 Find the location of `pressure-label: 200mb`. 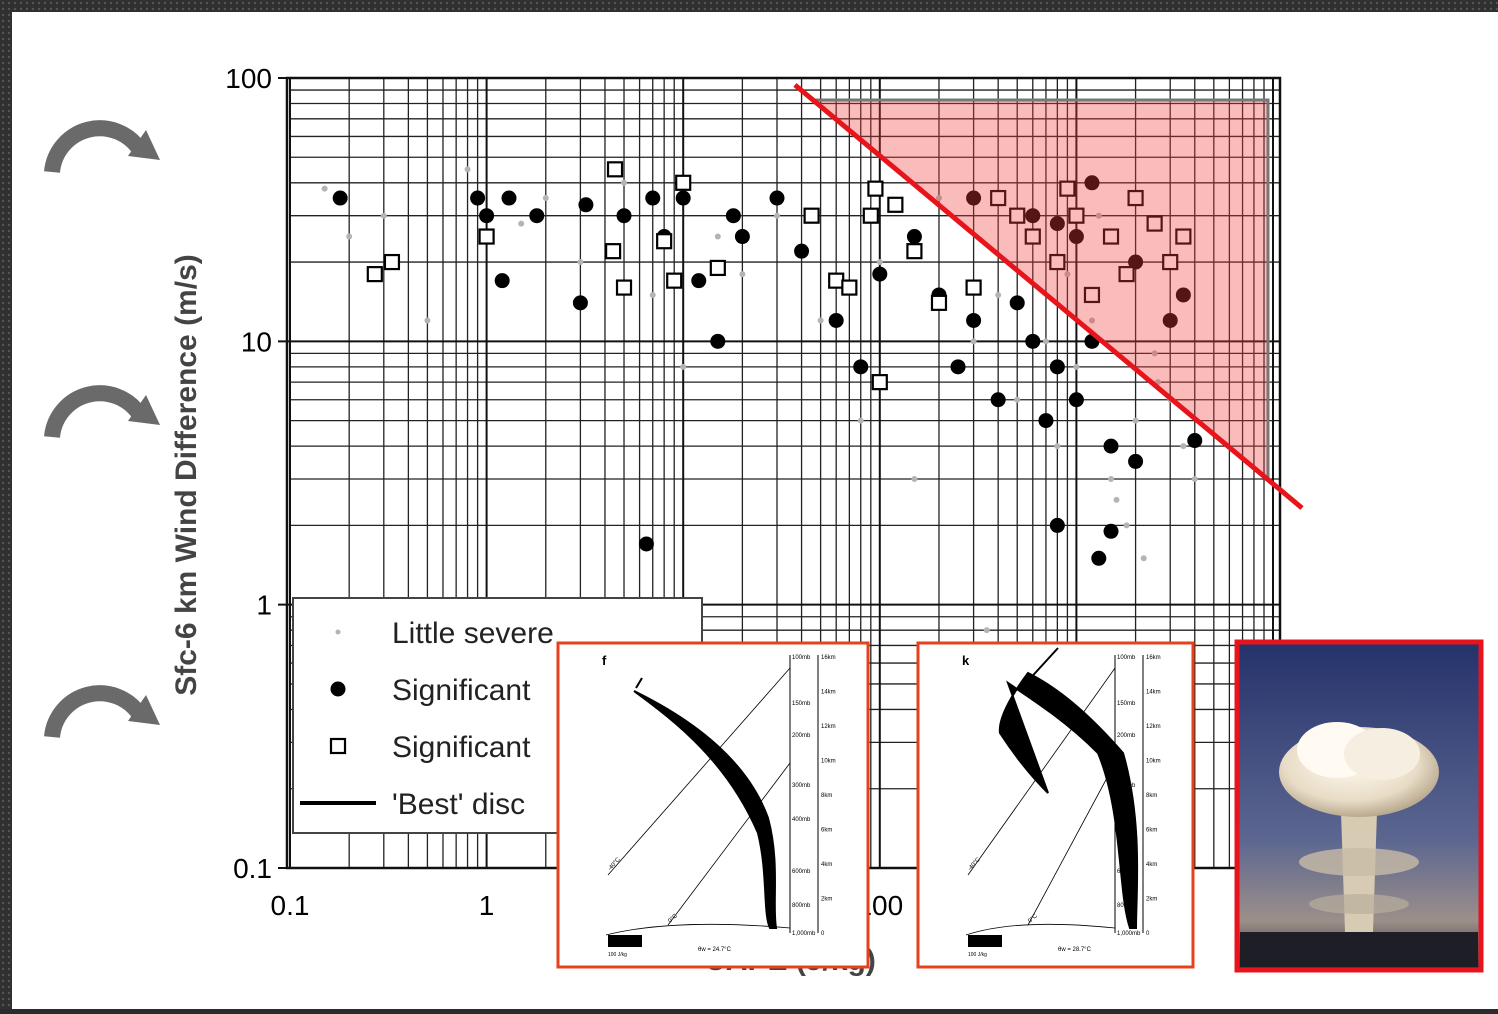

pressure-label: 200mb is located at coordinates (801, 736).